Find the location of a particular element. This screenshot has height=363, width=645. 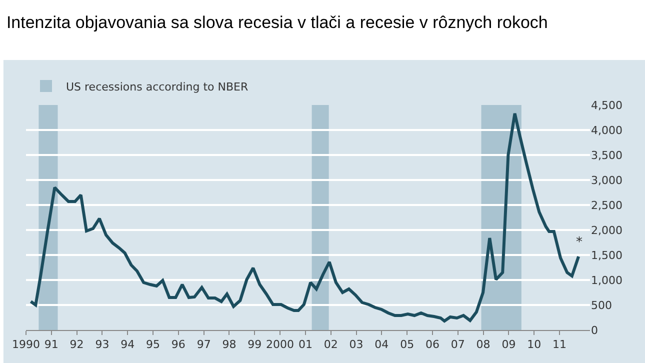

y-tick-label: 1,500 is located at coordinates (606, 255).